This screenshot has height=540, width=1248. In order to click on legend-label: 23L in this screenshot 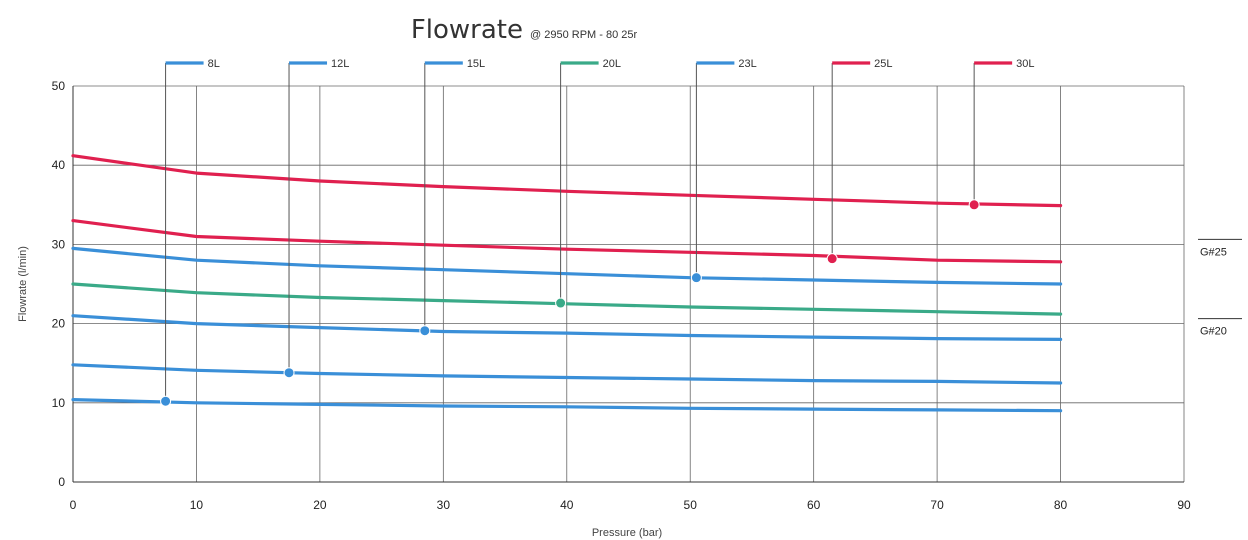, I will do `click(747, 64)`.